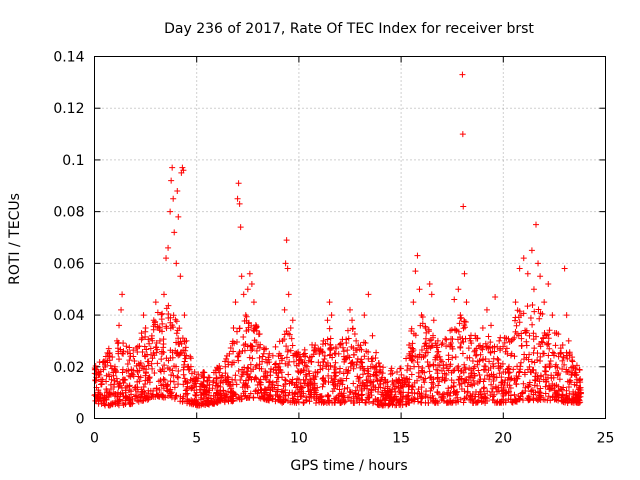 The height and width of the screenshot is (480, 640). Describe the element at coordinates (15, 239) in the screenshot. I see `y-axis-label: ROTI / TECUs` at that location.